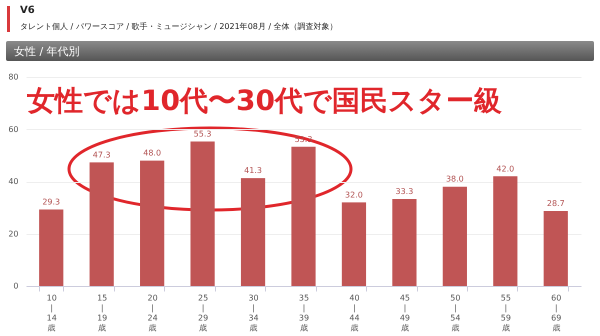  Describe the element at coordinates (153, 313) in the screenshot. I see `x-tick-label: 20 | 24 歳` at that location.